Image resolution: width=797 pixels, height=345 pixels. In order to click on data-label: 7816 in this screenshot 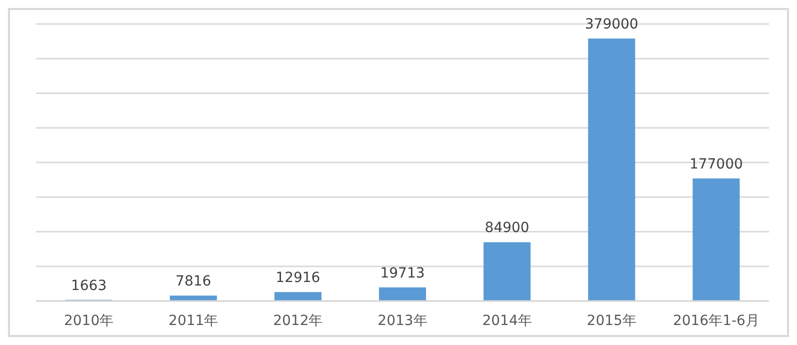, I will do `click(194, 282)`.